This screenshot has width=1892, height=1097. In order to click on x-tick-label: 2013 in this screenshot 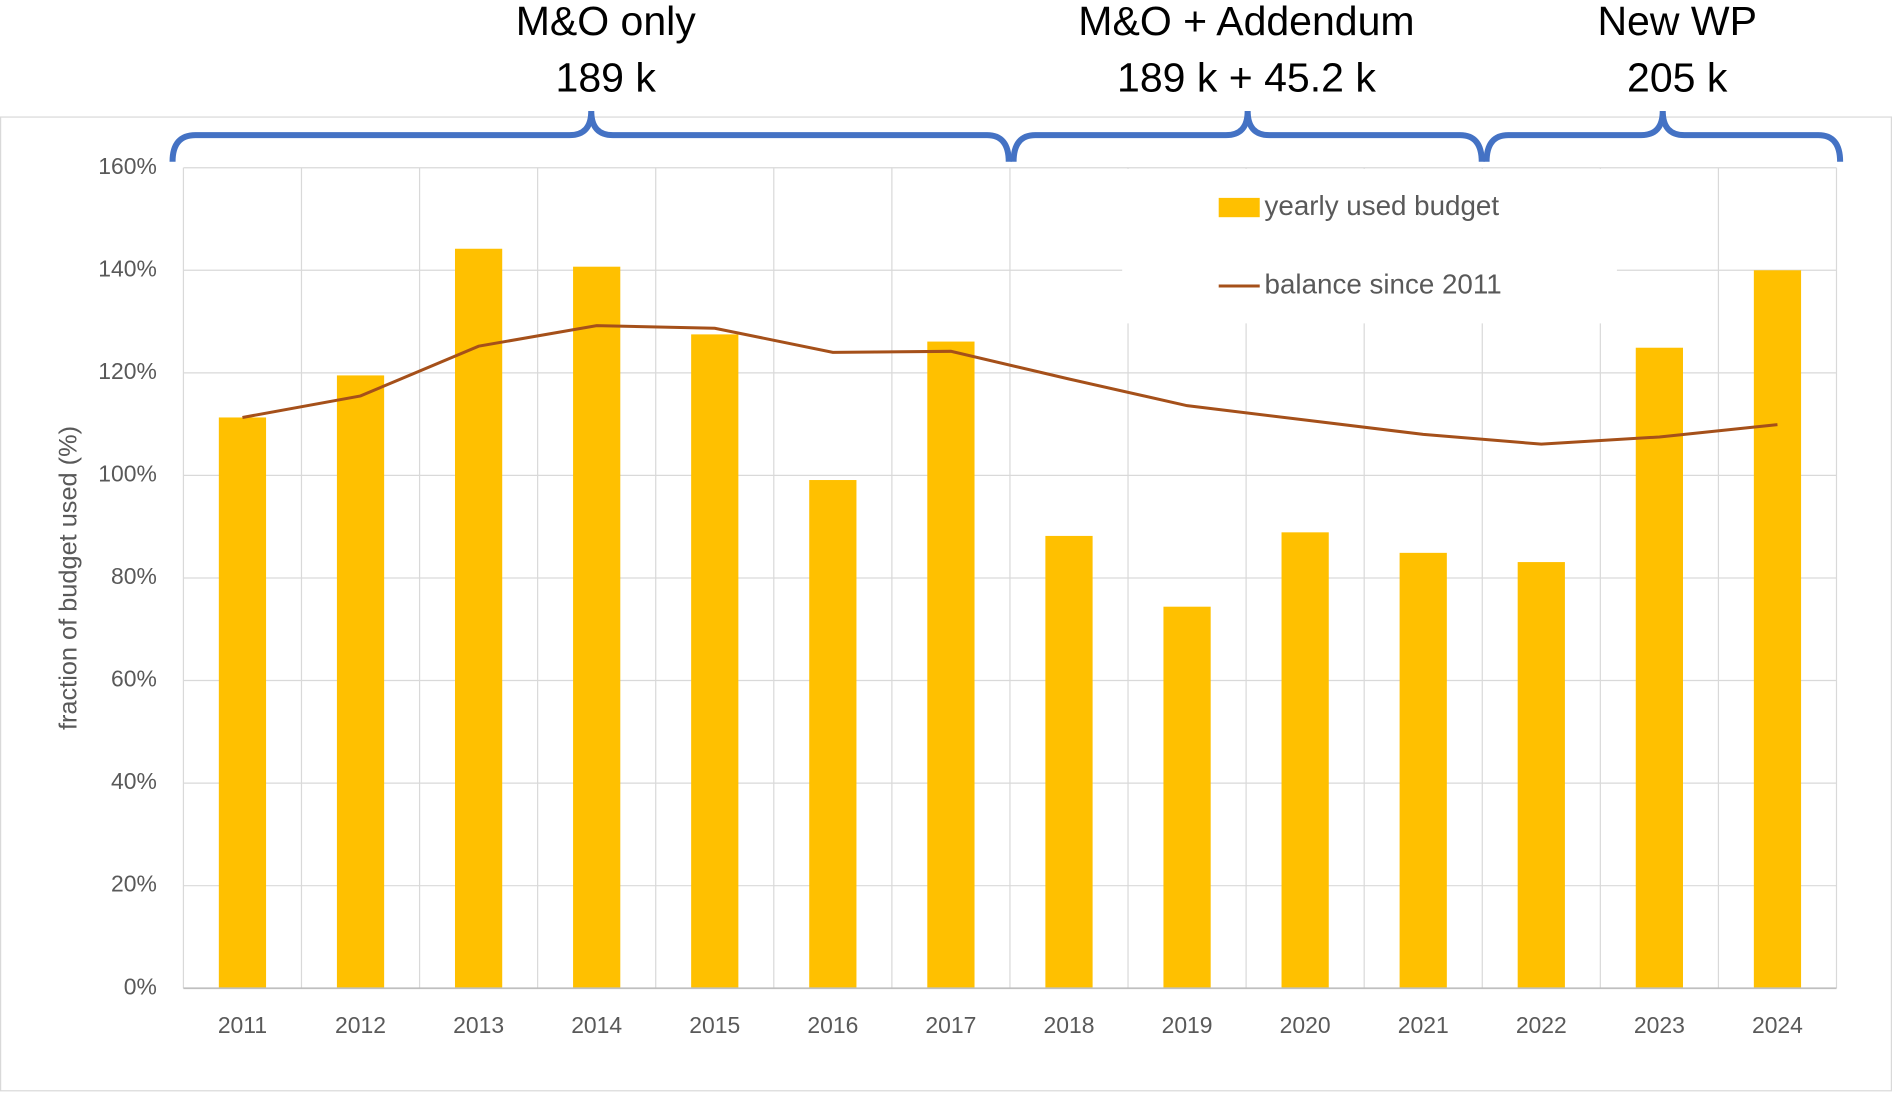, I will do `click(478, 1025)`.